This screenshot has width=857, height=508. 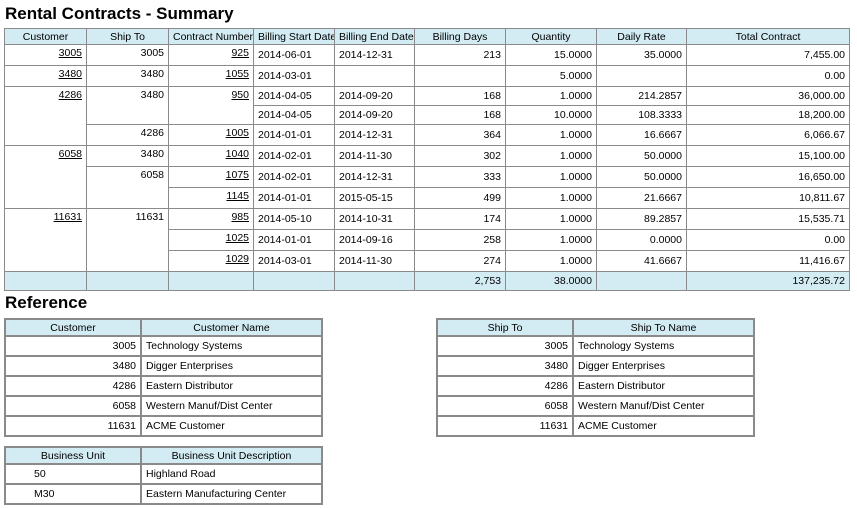 I want to click on customer-link: 4286, so click(x=70, y=95).